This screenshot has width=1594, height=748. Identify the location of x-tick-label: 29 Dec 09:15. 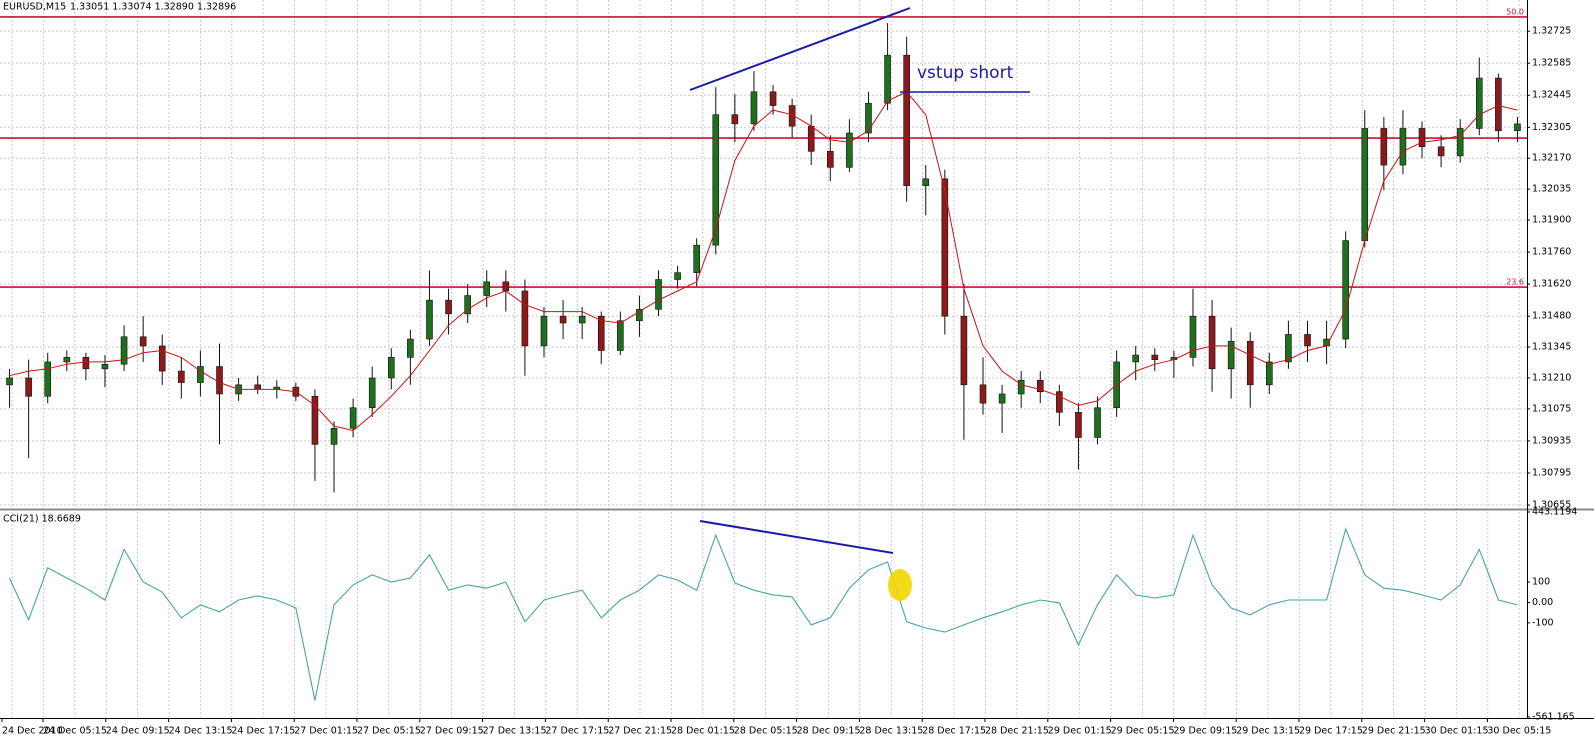
(1205, 731).